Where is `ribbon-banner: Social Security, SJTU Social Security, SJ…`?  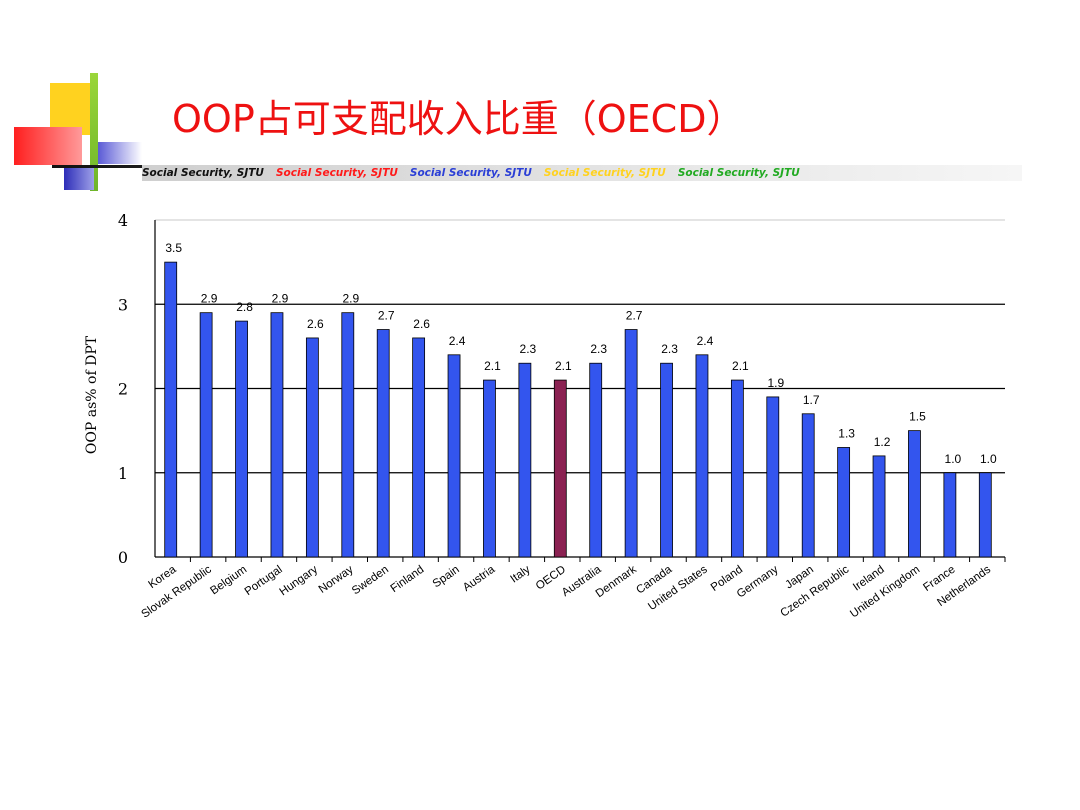 ribbon-banner: Social Security, SJTU Social Security, SJ… is located at coordinates (582, 173).